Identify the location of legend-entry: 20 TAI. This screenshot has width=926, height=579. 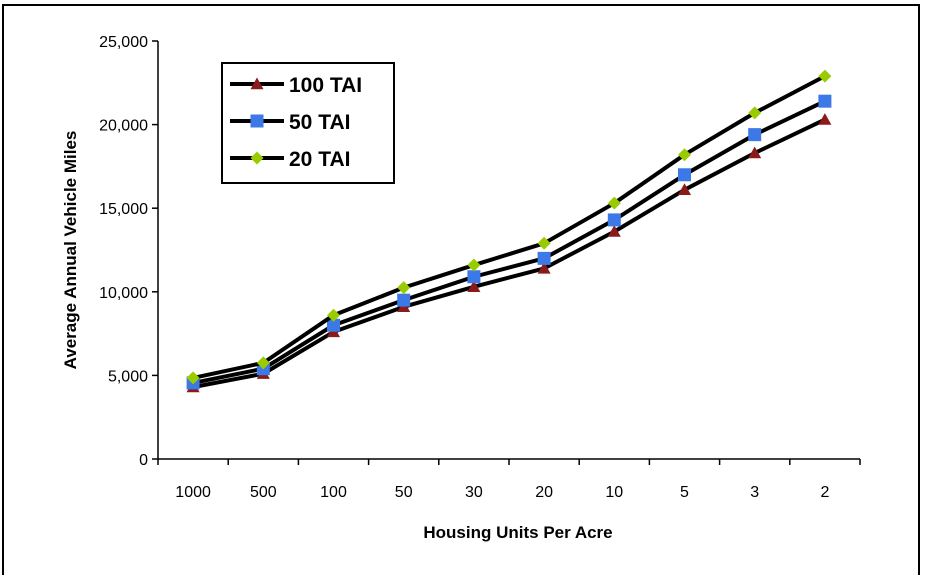
(290, 159).